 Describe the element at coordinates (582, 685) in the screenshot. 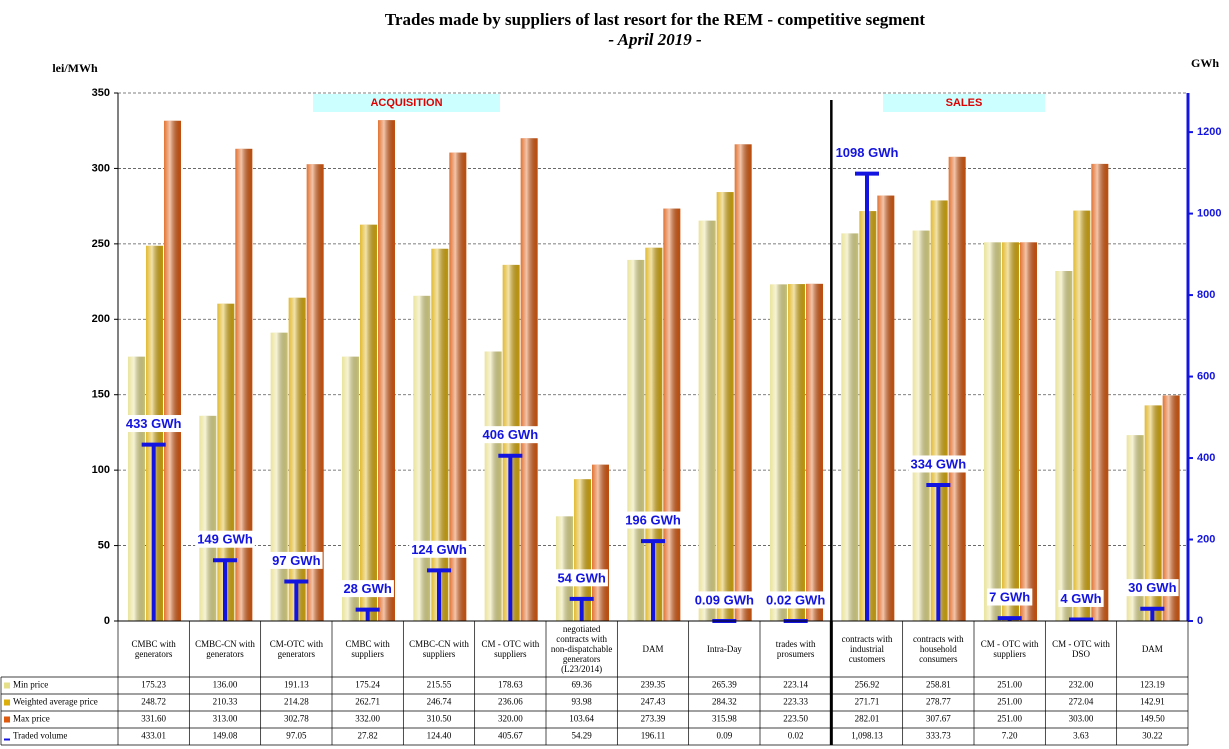

I see `table-cell: 69.36` at that location.